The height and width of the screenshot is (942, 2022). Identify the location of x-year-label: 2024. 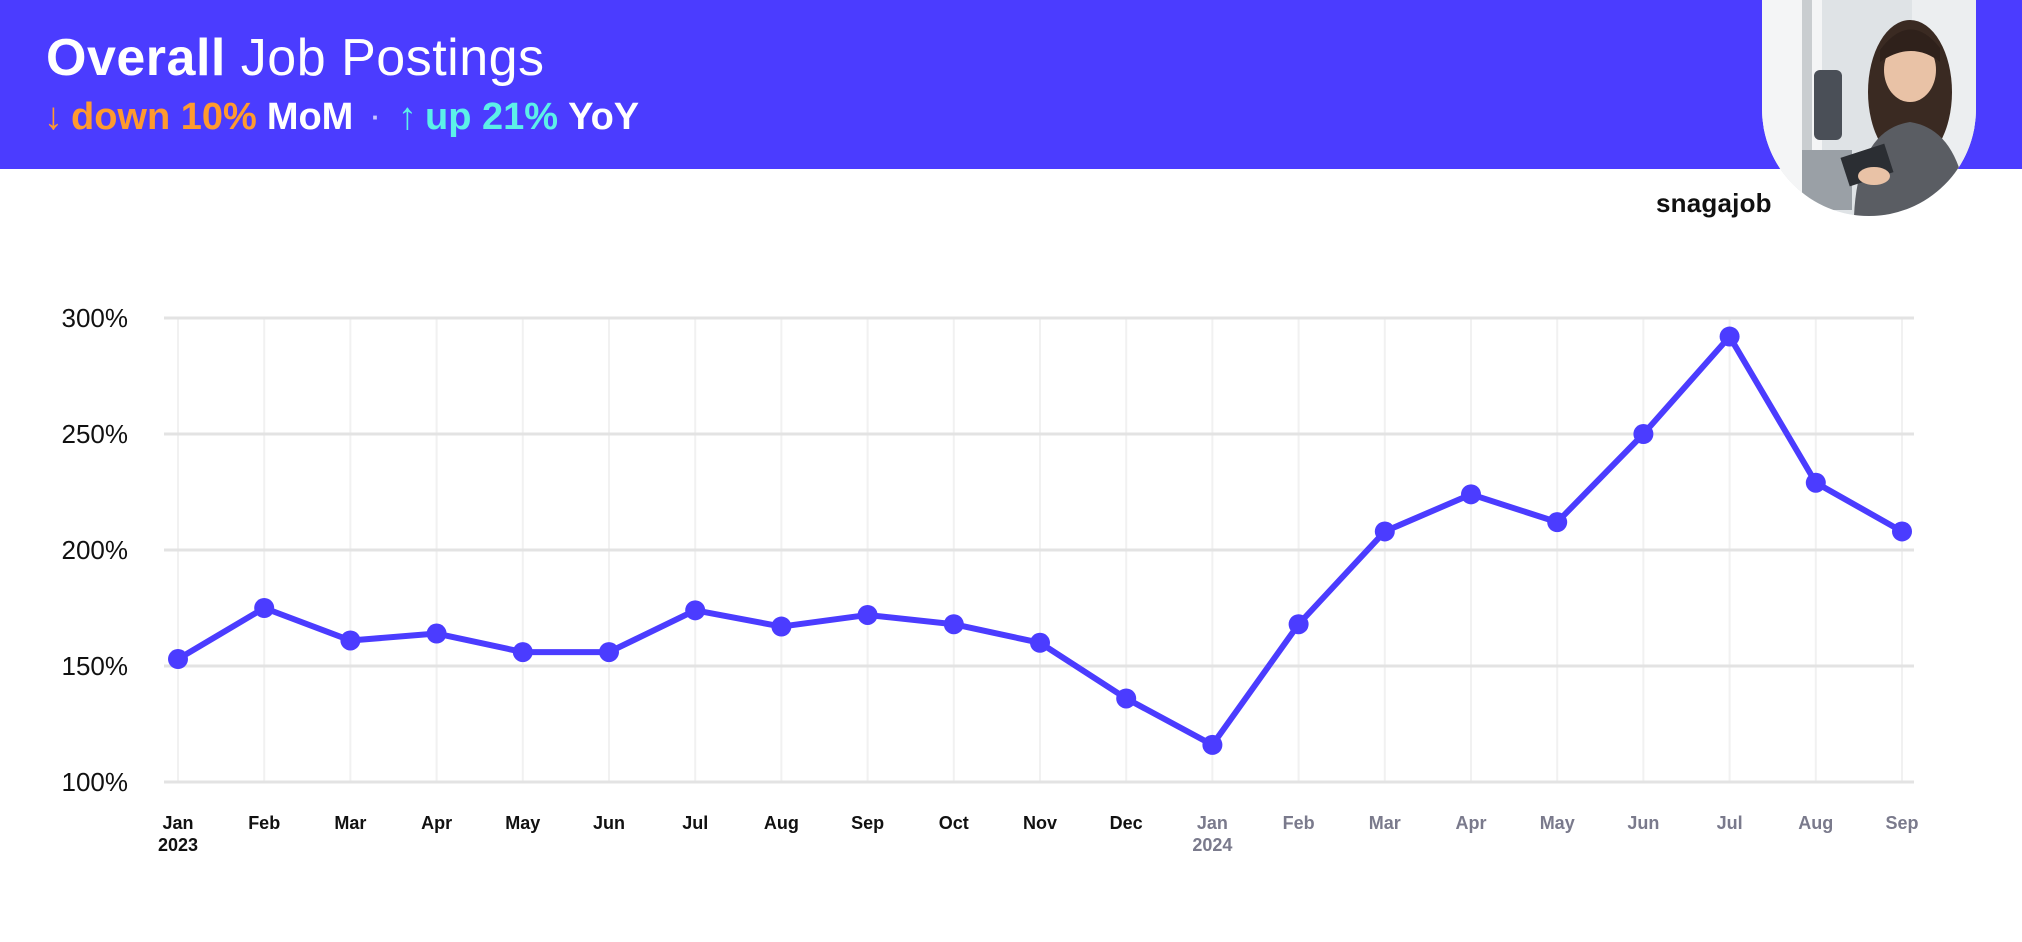
(1212, 845).